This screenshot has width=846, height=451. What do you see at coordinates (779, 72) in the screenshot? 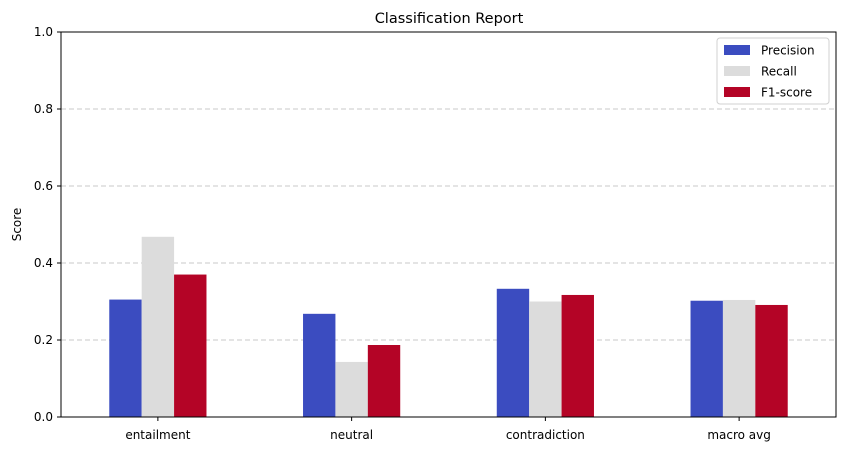
I see `legend-label: Recall` at bounding box center [779, 72].